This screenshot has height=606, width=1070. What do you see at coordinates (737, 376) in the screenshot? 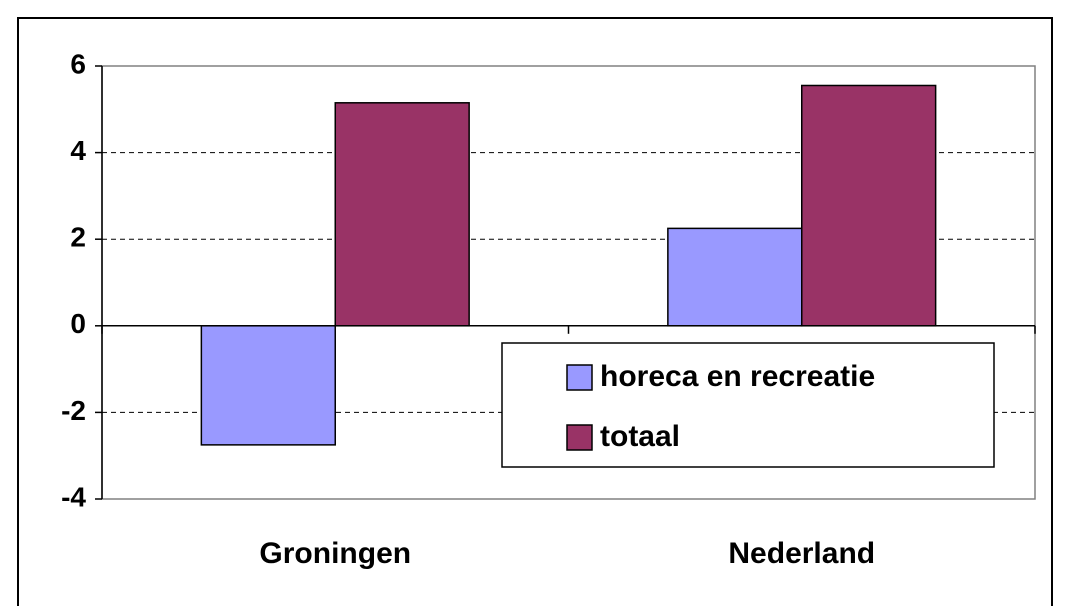
I see `legend-label: horeca en recreatie` at bounding box center [737, 376].